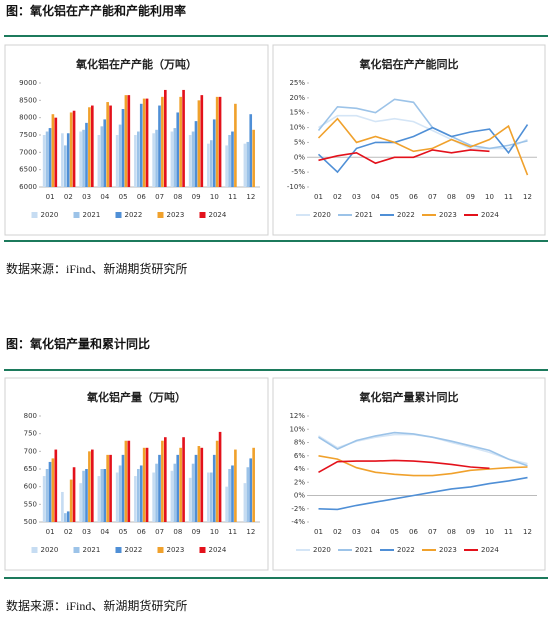 Image resolution: width=550 pixels, height=624 pixels. Describe the element at coordinates (30, 522) in the screenshot. I see `y-tick-label: 500` at that location.